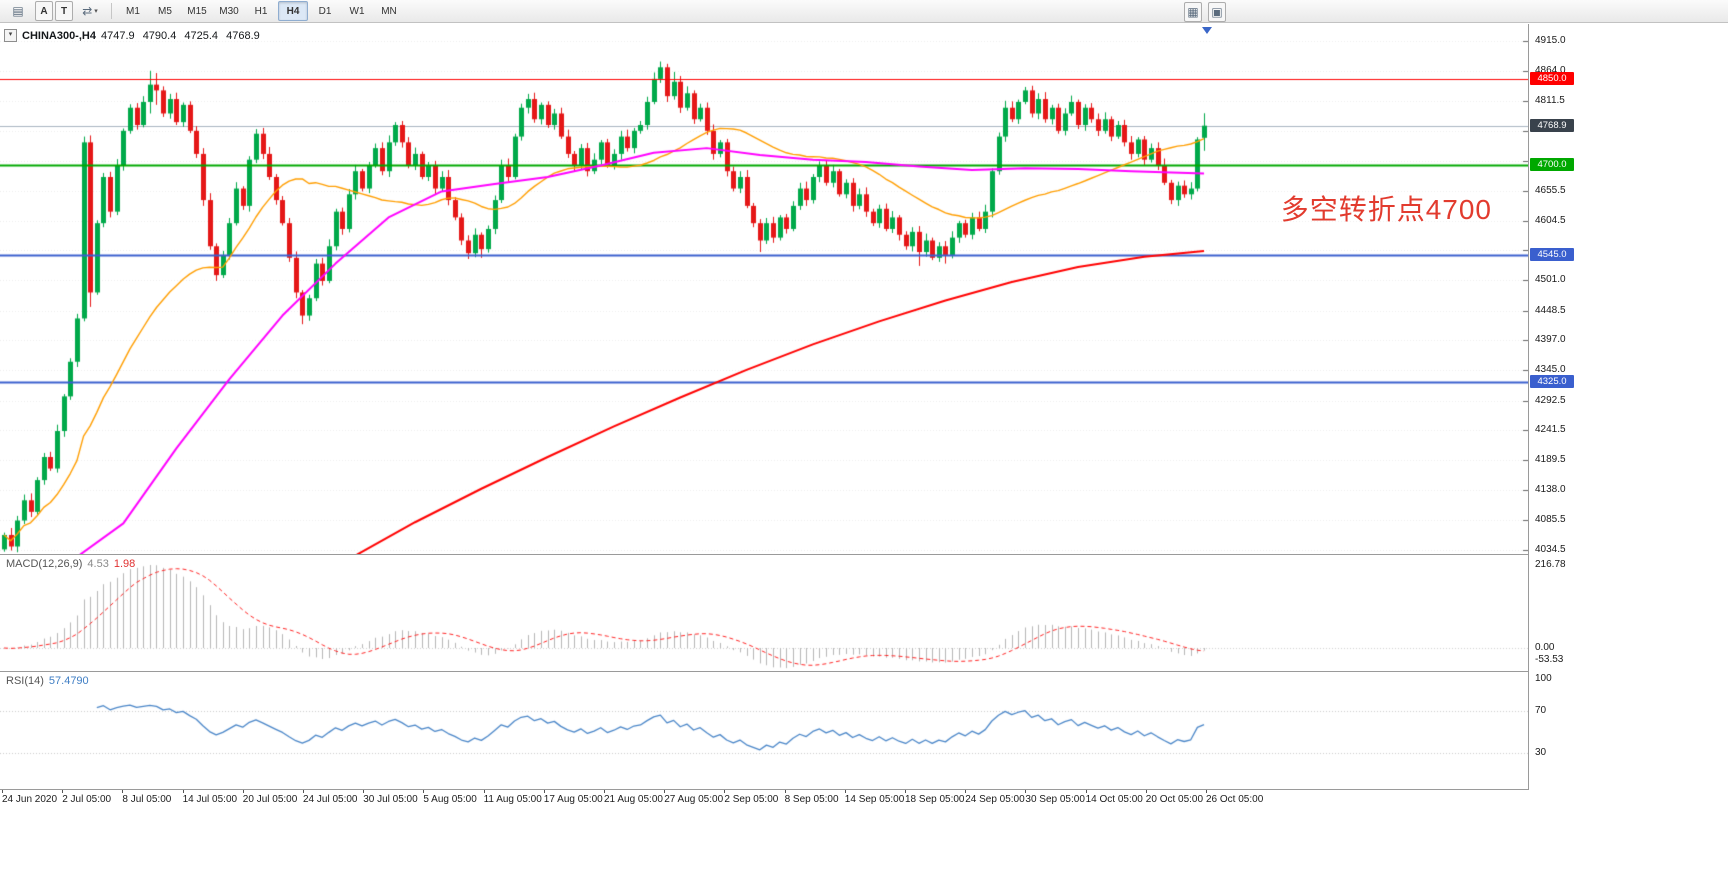  Describe the element at coordinates (935, 799) in the screenshot. I see `time-tick-label: 18 Sep 05:00` at that location.